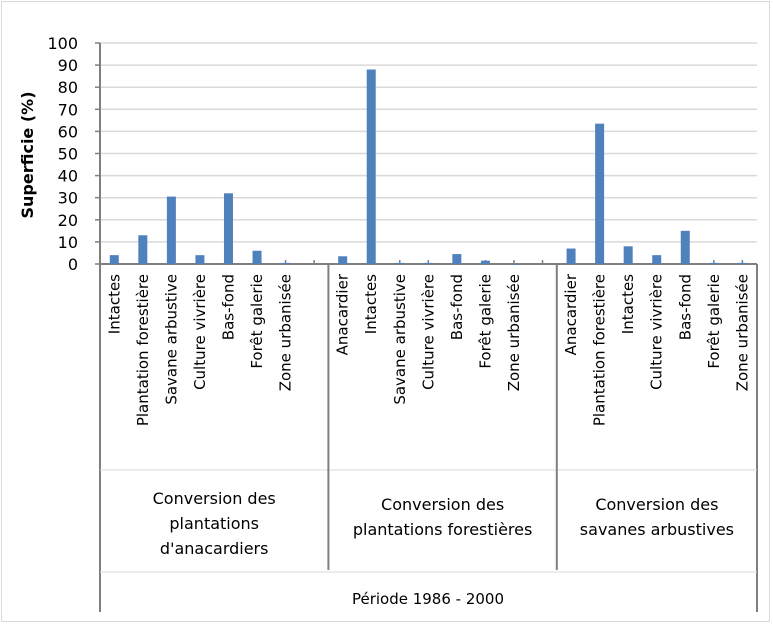 Image resolution: width=773 pixels, height=625 pixels. Describe the element at coordinates (68, 131) in the screenshot. I see `y-tick-label: 60` at that location.